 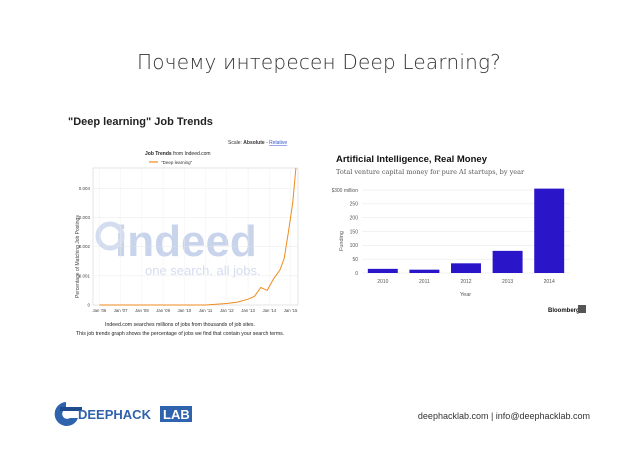 What do you see at coordinates (466, 268) in the screenshot?
I see `bar-2012` at bounding box center [466, 268].